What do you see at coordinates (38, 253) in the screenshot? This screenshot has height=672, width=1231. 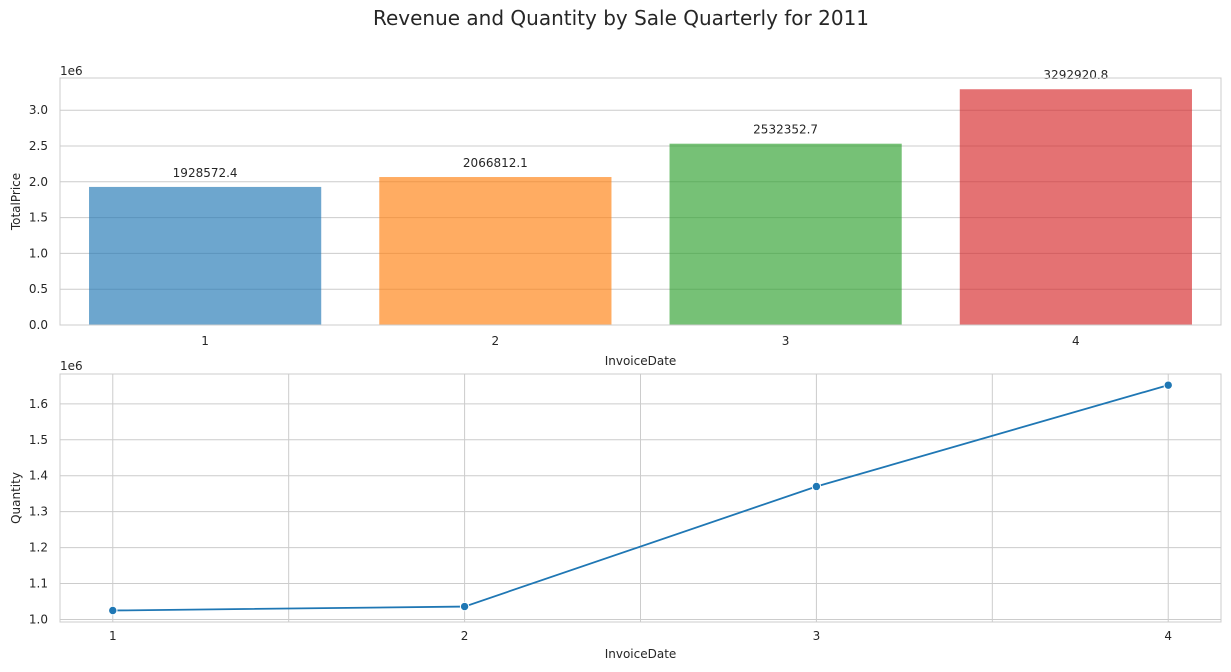 I see `bar-chart-y-tick-label: 1.0` at bounding box center [38, 253].